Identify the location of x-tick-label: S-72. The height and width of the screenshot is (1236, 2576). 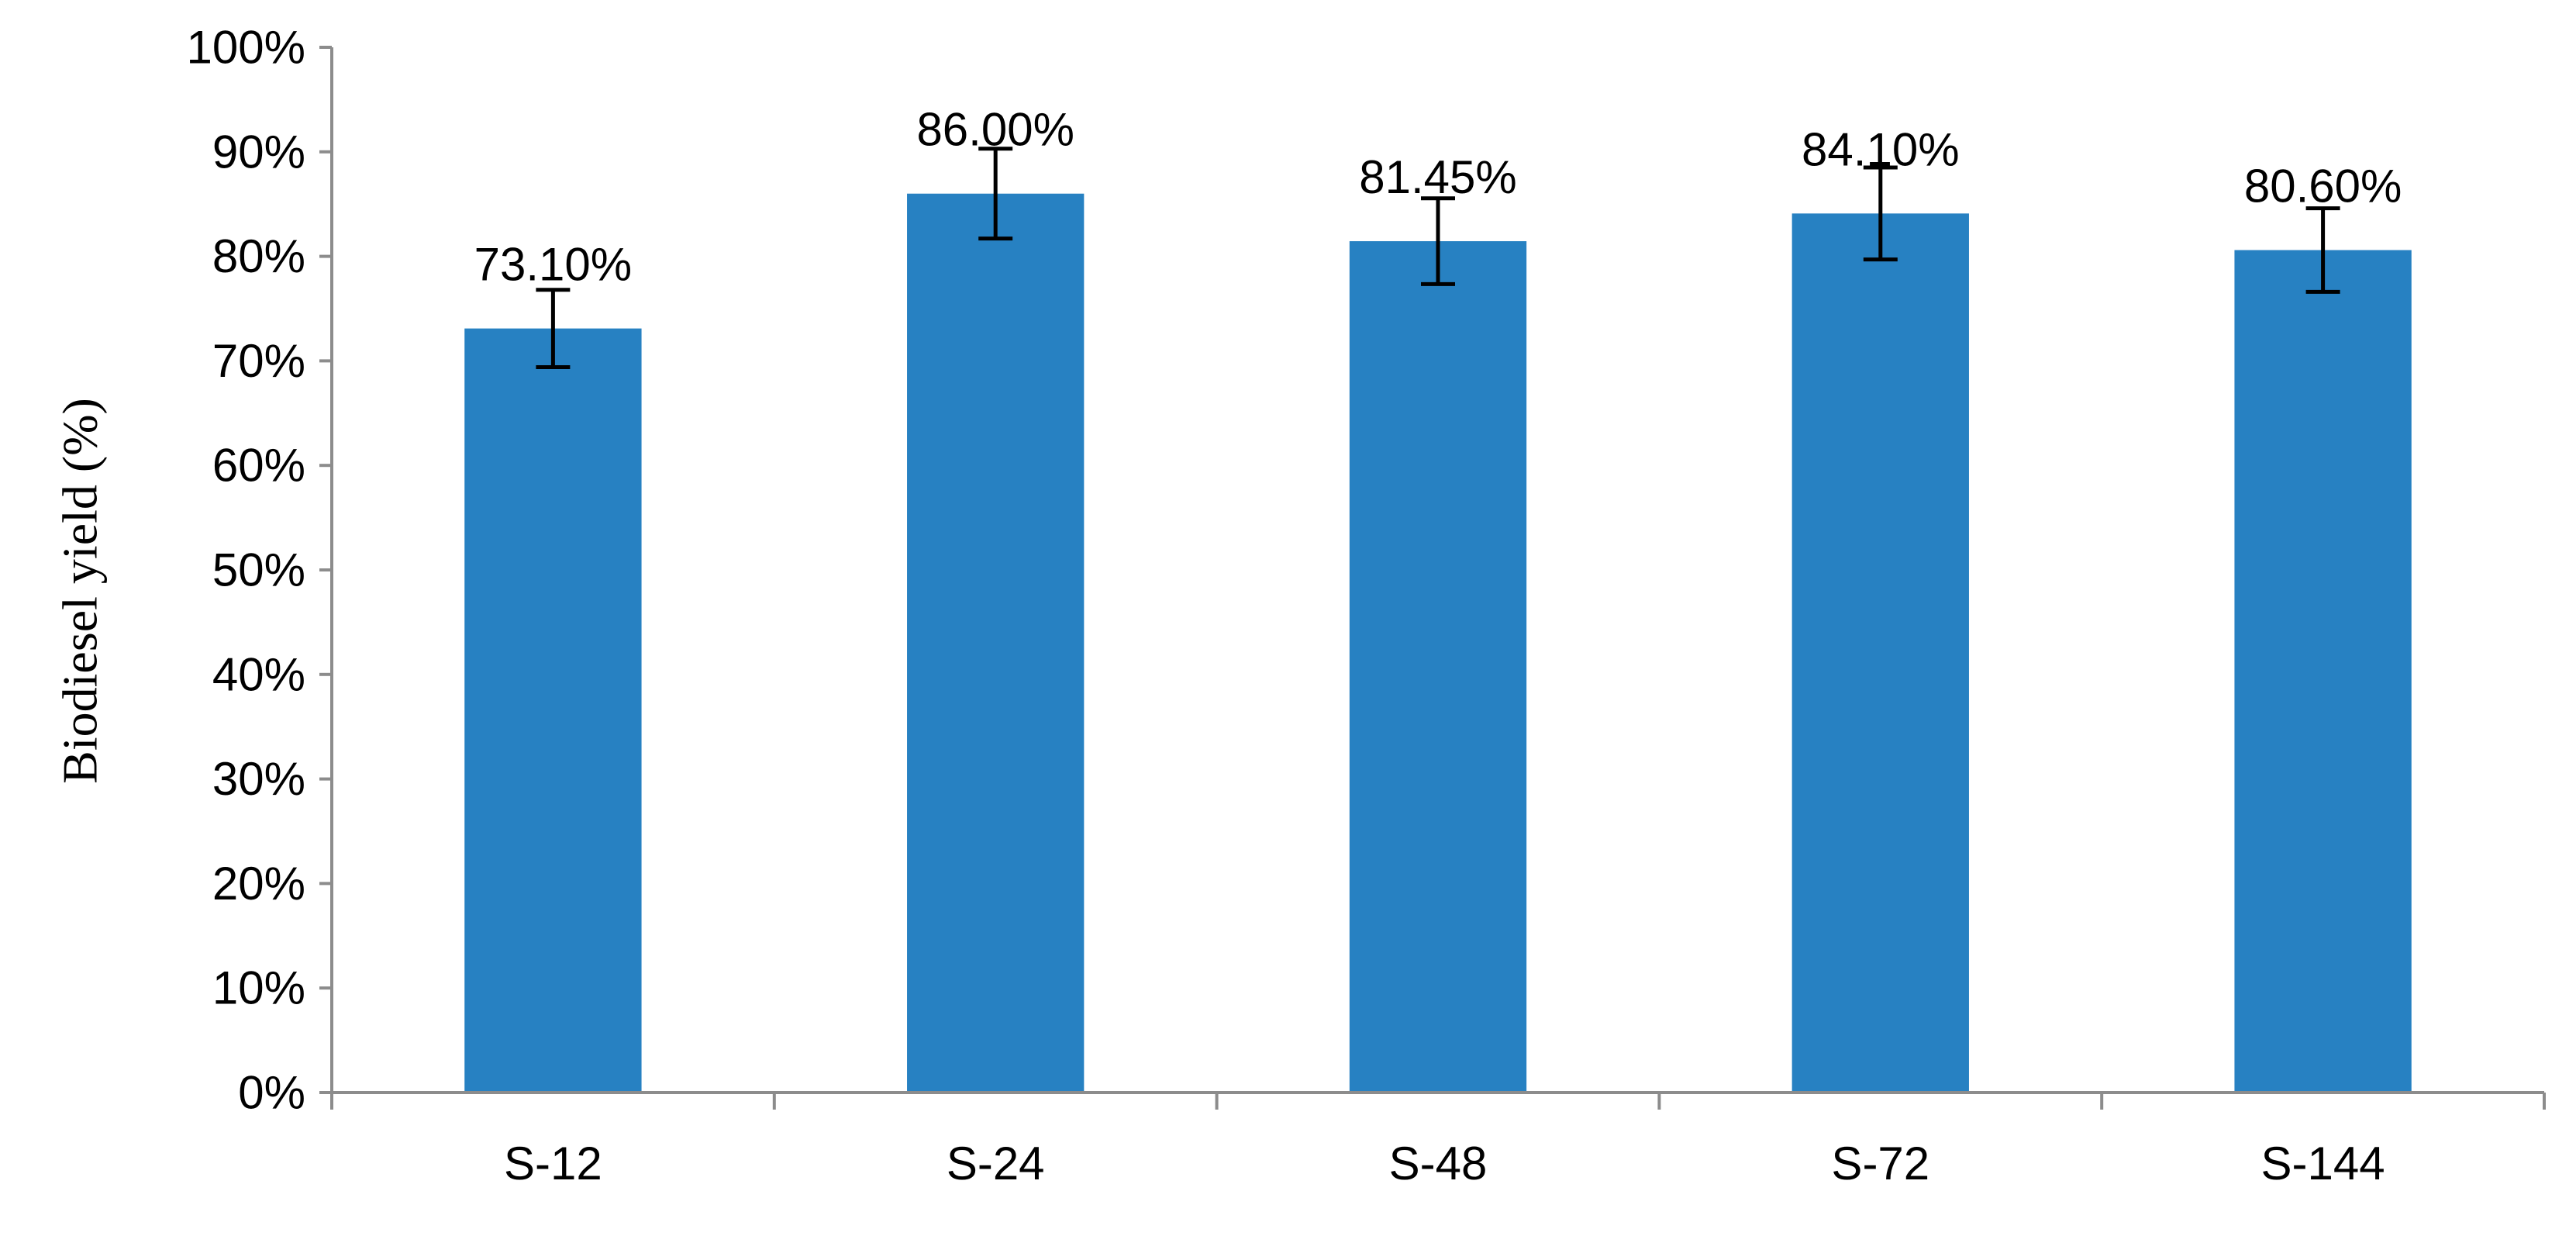
(1880, 1163).